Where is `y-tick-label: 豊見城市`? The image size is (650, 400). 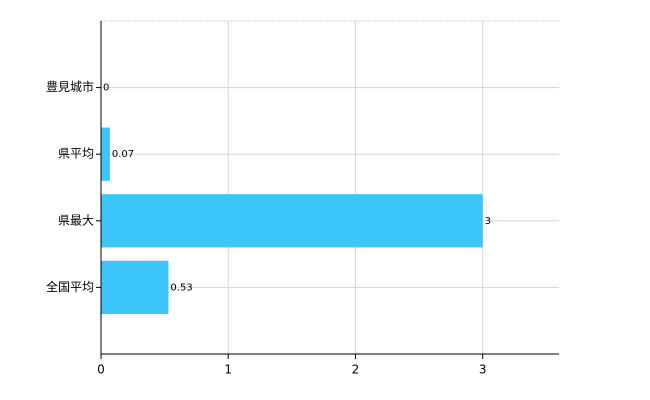
y-tick-label: 豊見城市 is located at coordinates (70, 86).